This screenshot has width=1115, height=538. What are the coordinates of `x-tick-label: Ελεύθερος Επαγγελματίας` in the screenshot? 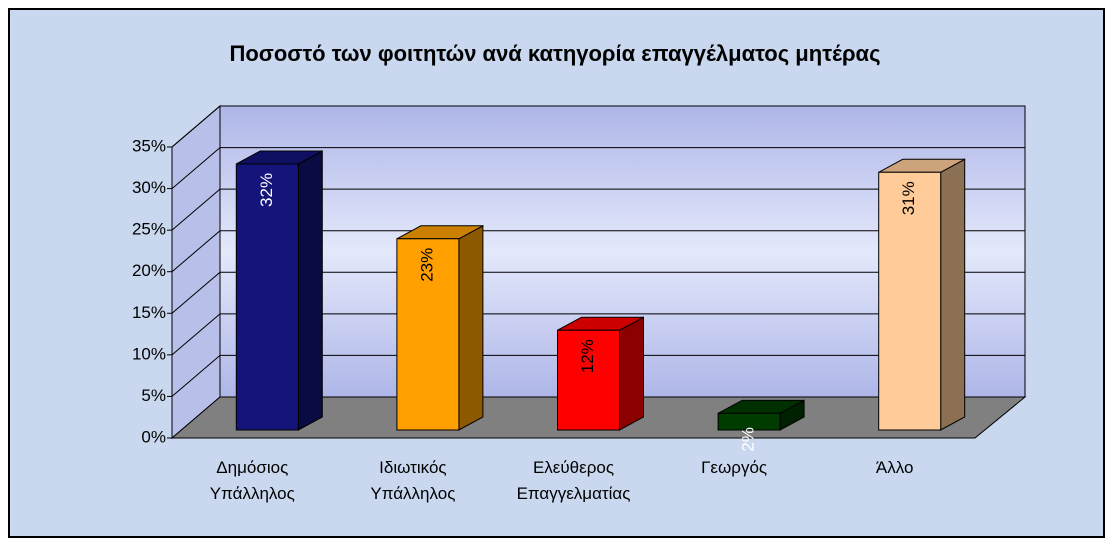 It's located at (573, 480).